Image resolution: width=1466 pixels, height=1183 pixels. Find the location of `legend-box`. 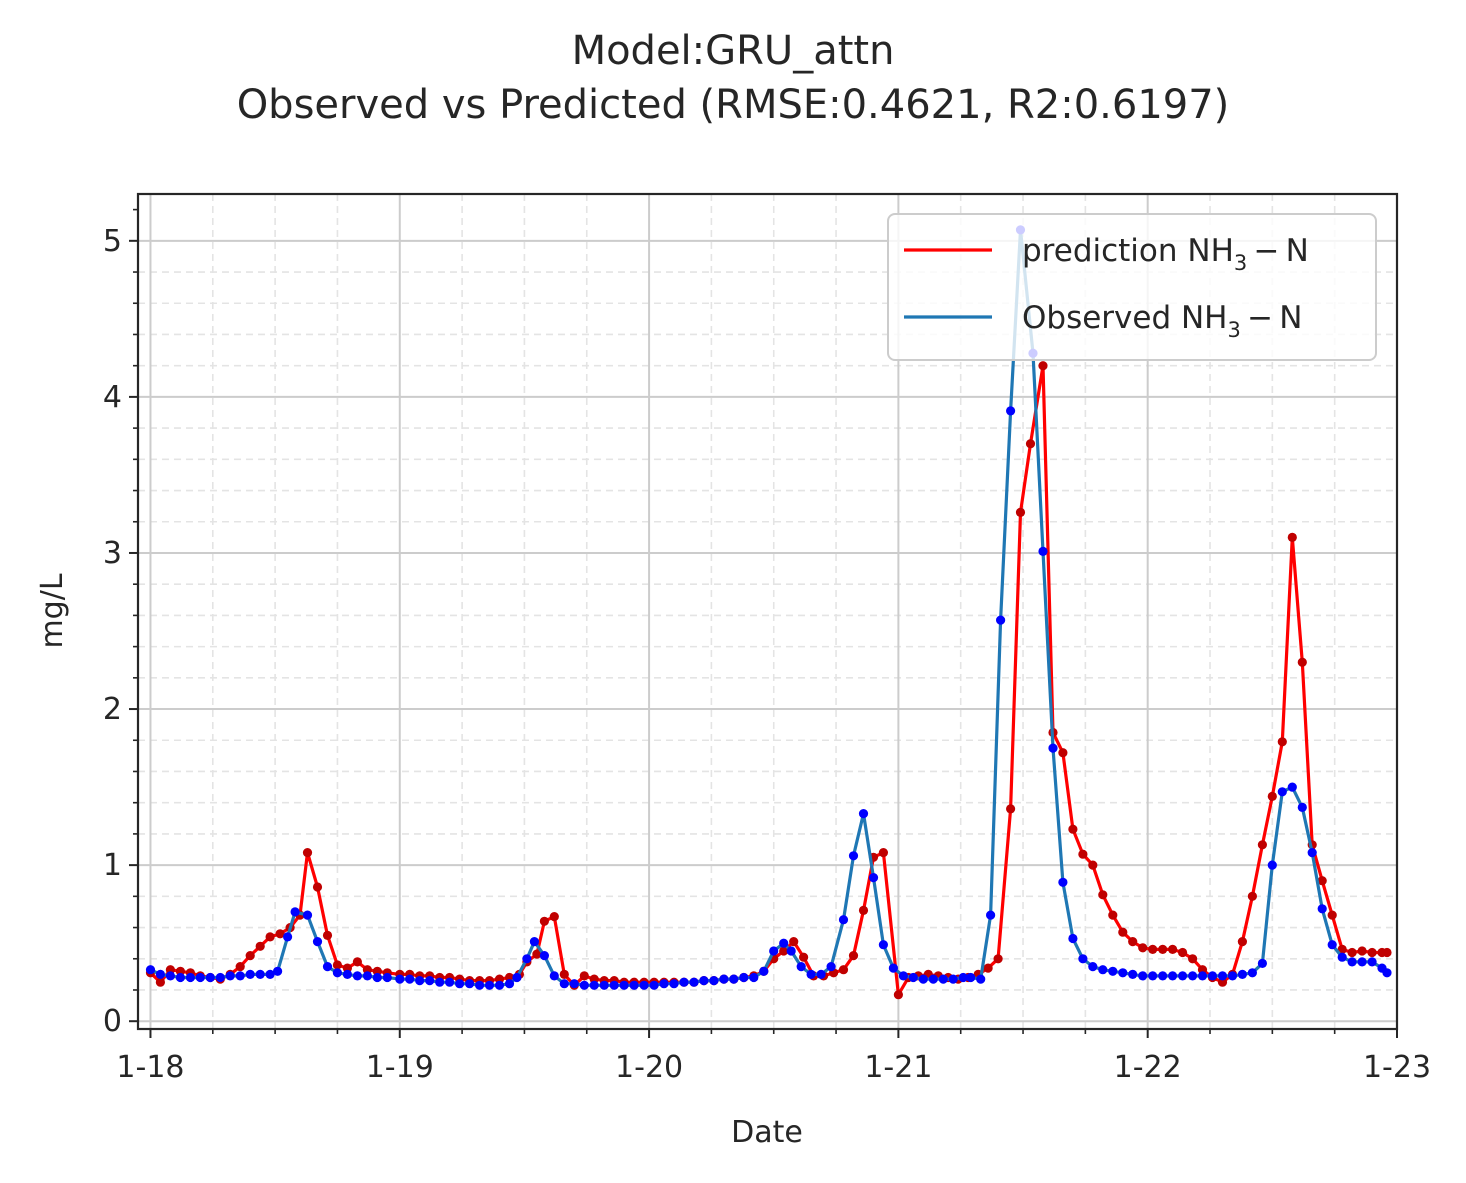

legend-box is located at coordinates (1132, 287).